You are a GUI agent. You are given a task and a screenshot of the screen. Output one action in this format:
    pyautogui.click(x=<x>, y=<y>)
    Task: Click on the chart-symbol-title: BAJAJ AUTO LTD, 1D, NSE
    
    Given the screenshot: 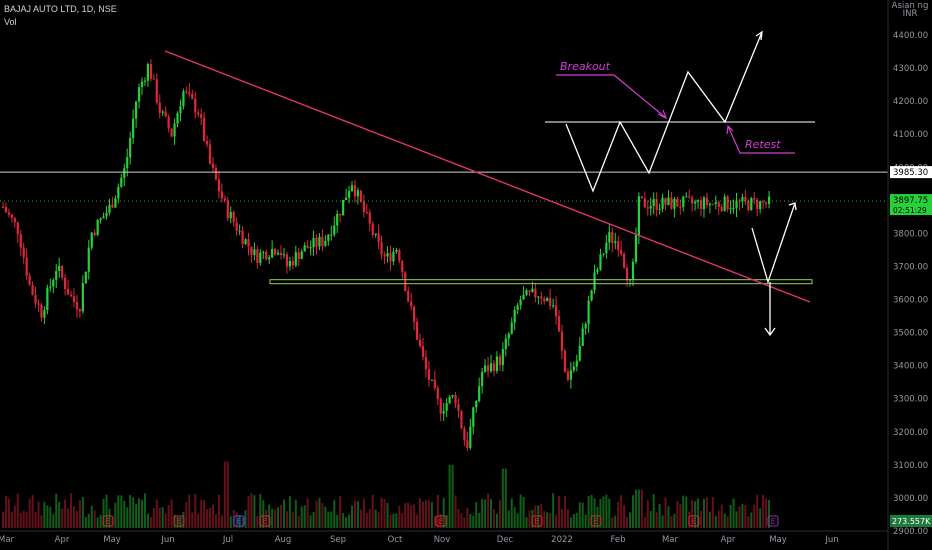 What is the action you would take?
    pyautogui.click(x=60, y=9)
    